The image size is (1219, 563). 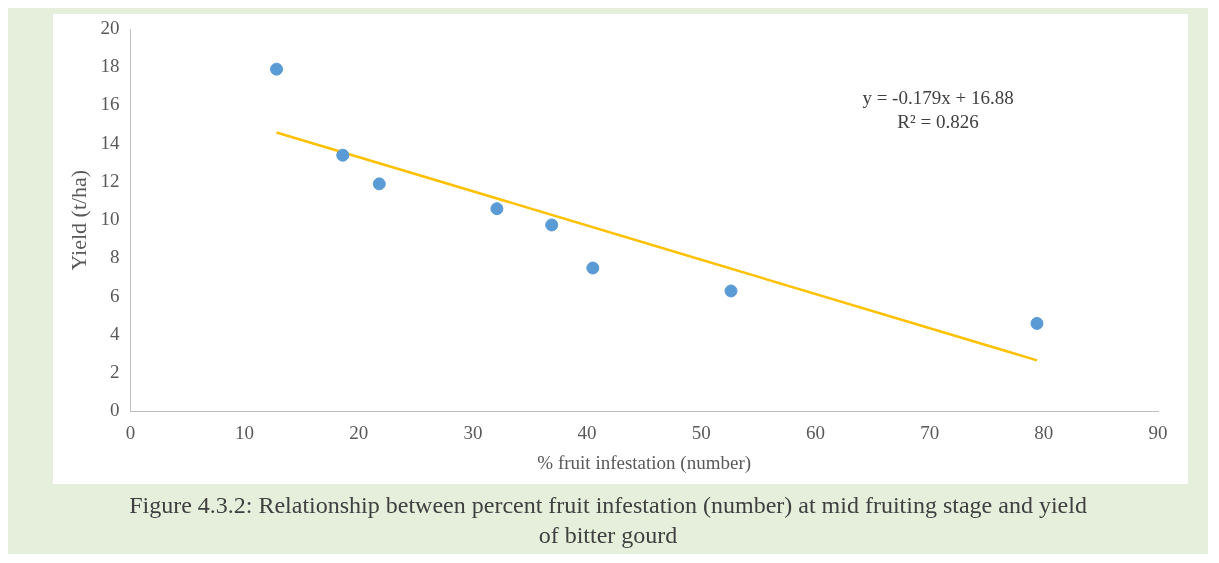 What do you see at coordinates (110, 27) in the screenshot?
I see `y-tick-label: 20` at bounding box center [110, 27].